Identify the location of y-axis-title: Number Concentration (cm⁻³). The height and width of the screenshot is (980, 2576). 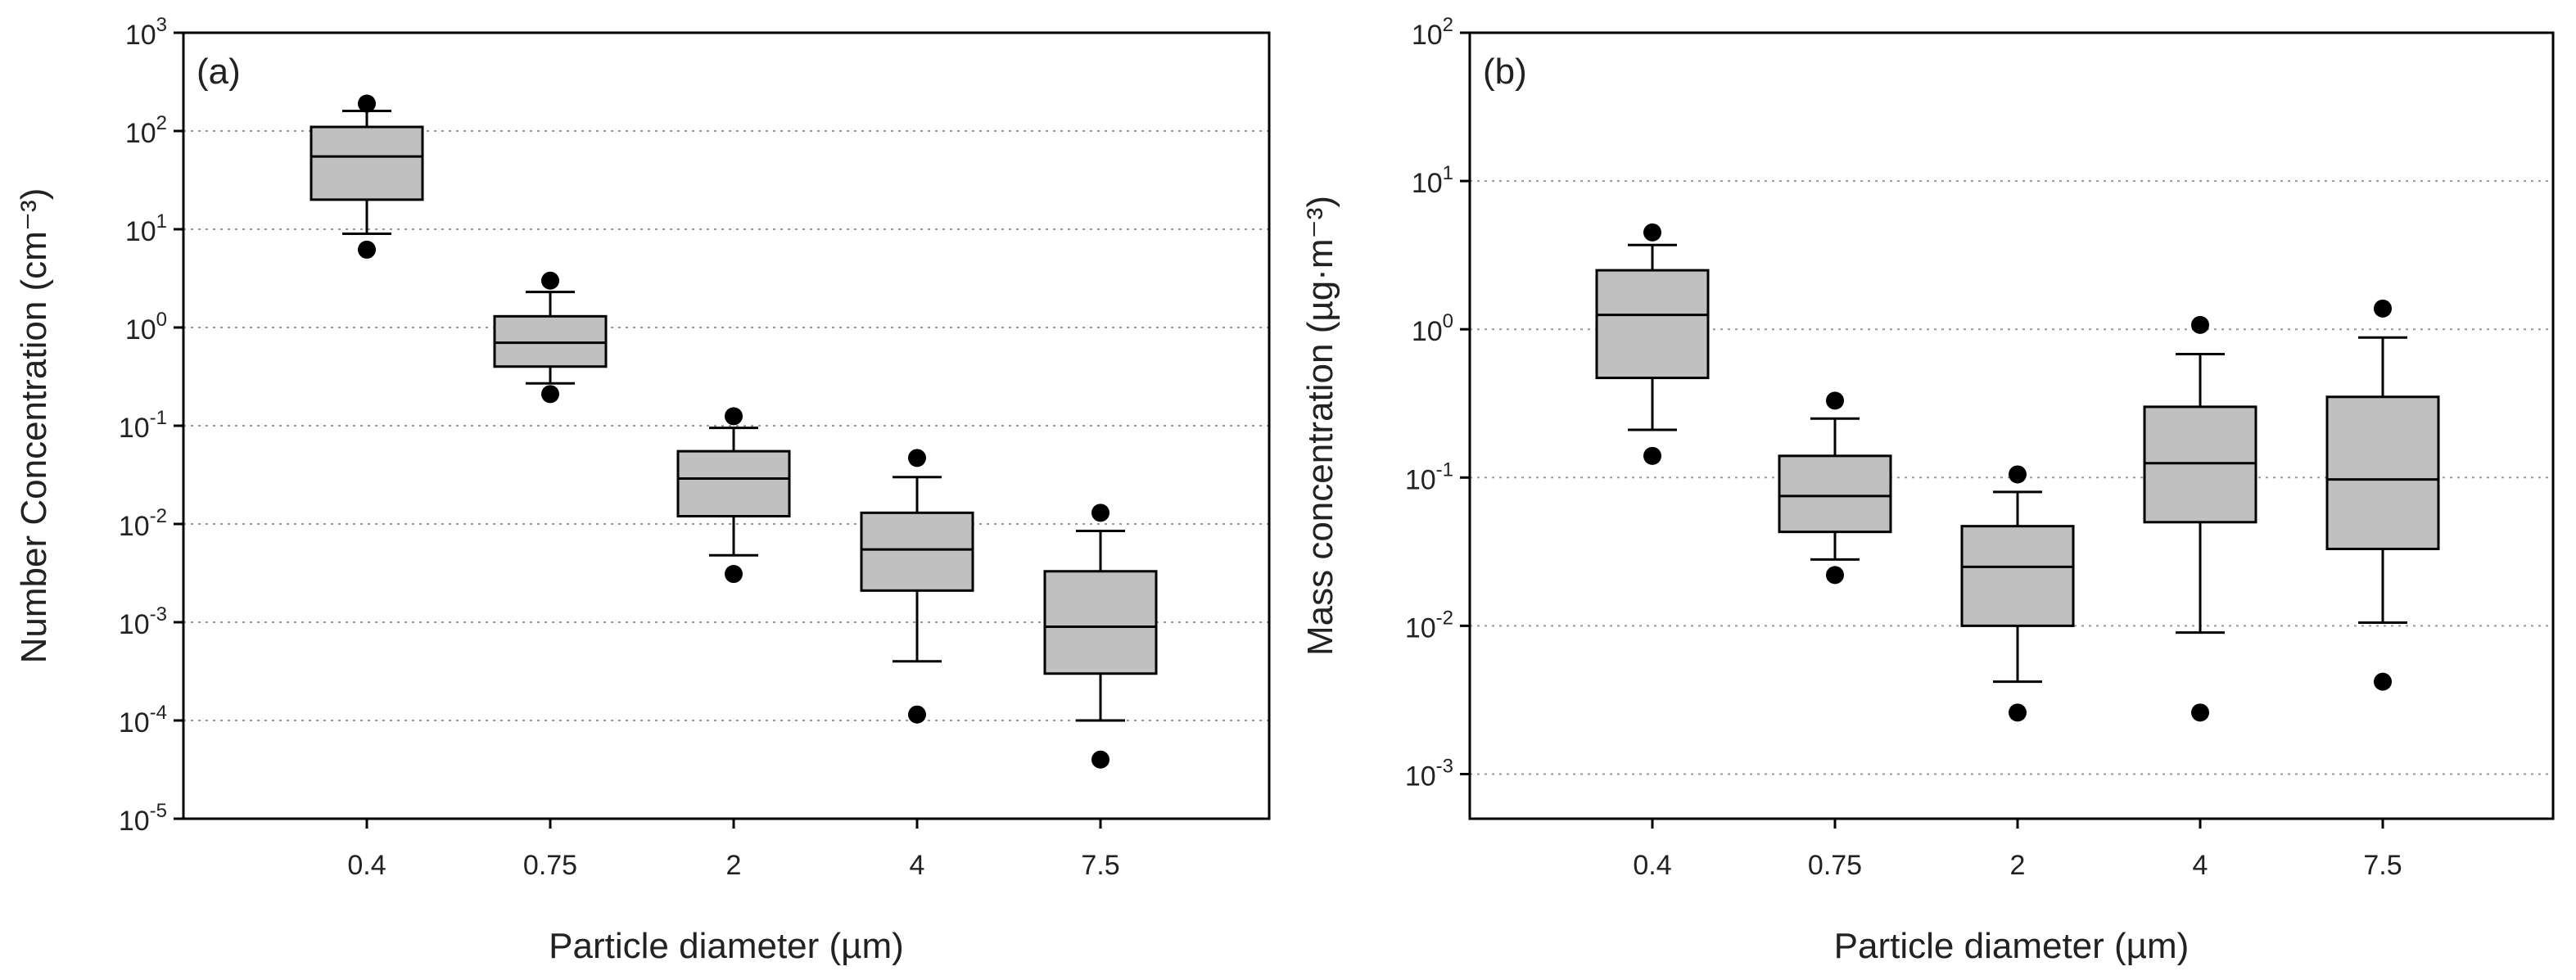
(34, 426).